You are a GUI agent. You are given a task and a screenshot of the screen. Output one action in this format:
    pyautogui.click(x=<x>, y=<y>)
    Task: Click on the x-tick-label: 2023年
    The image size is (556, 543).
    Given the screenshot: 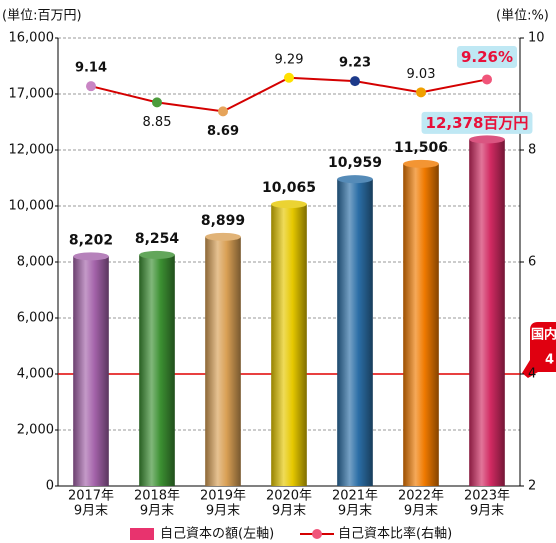 What is the action you would take?
    pyautogui.click(x=487, y=496)
    